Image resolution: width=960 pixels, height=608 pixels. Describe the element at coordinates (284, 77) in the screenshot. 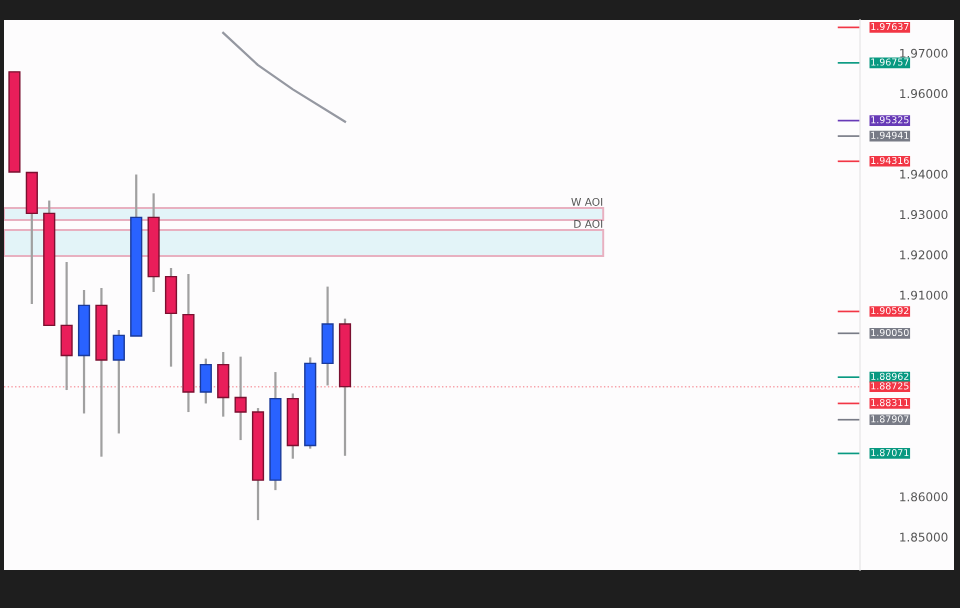

I see `line-series` at that location.